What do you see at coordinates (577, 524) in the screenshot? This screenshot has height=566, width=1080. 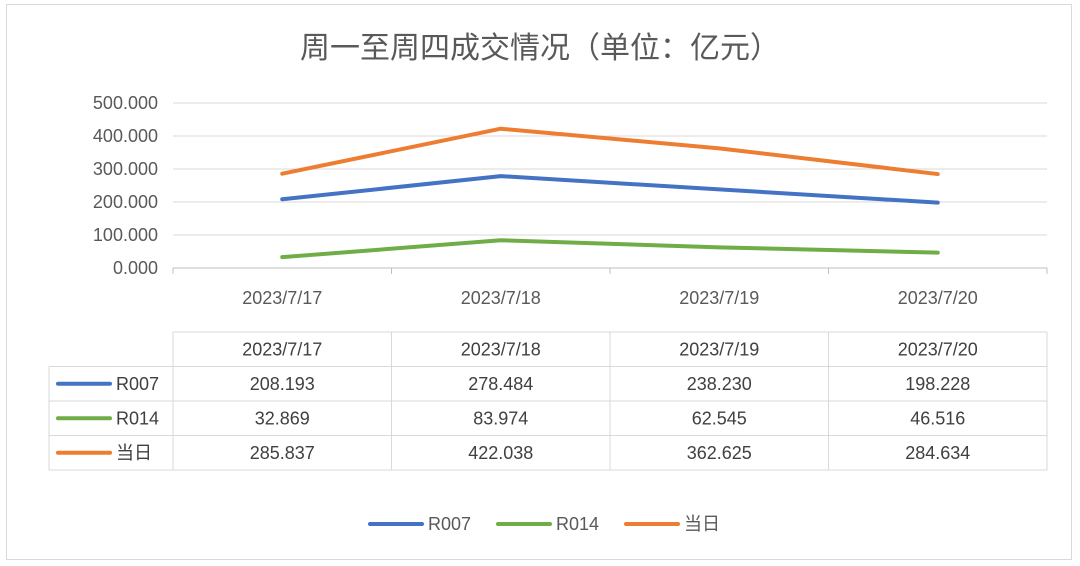 I see `legend-label: R014` at bounding box center [577, 524].